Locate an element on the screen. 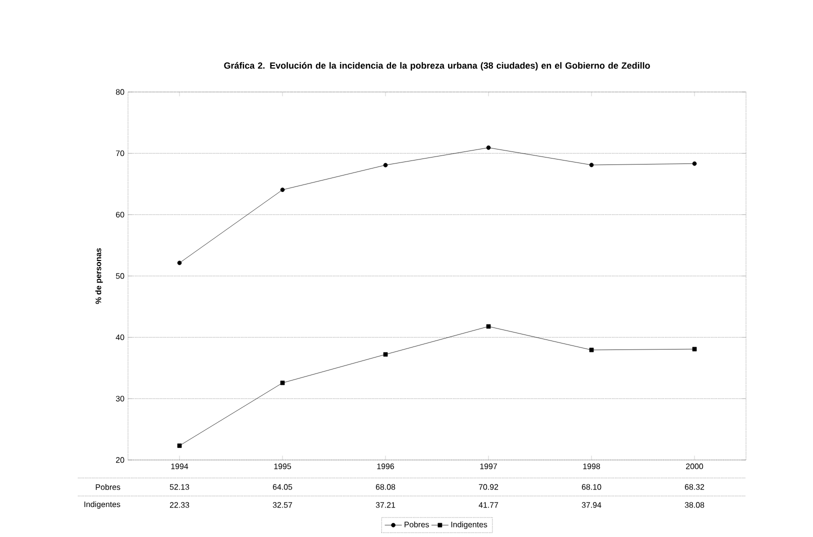  chart-title: Gráfica 2. Evolución de la incidencia de la pobreza urbana (38 ciudades) en el Gobierno de Zedillo is located at coordinates (437, 66).